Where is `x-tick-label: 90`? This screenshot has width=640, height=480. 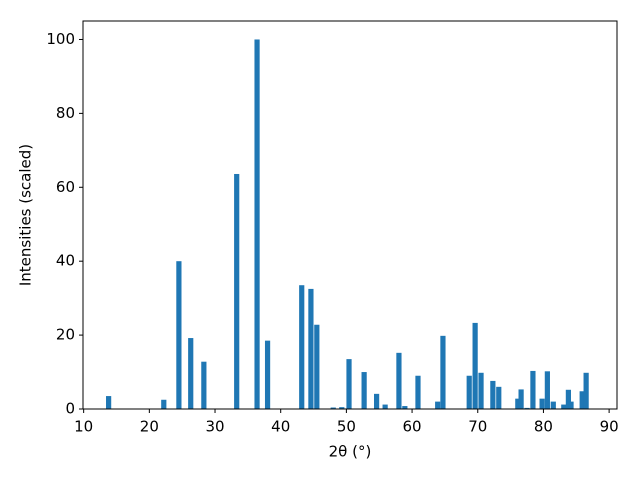 x-tick-label: 90 is located at coordinates (609, 427).